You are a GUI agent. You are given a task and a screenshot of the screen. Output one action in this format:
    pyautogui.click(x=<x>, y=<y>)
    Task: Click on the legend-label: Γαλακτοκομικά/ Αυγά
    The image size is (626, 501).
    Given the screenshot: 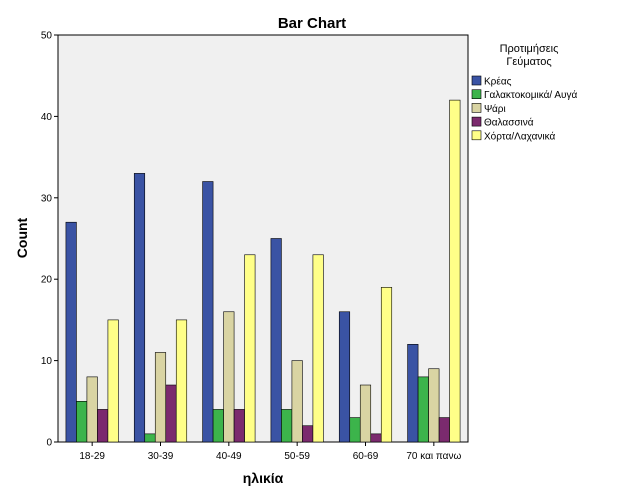 What is the action you would take?
    pyautogui.click(x=531, y=95)
    